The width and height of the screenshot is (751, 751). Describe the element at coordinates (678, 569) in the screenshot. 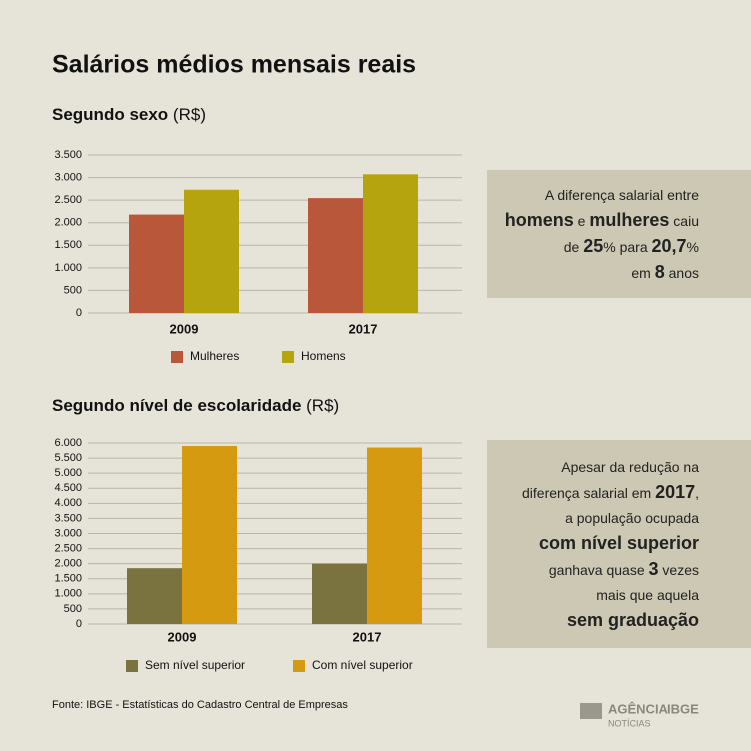

I see `note-text: vezes` at that location.